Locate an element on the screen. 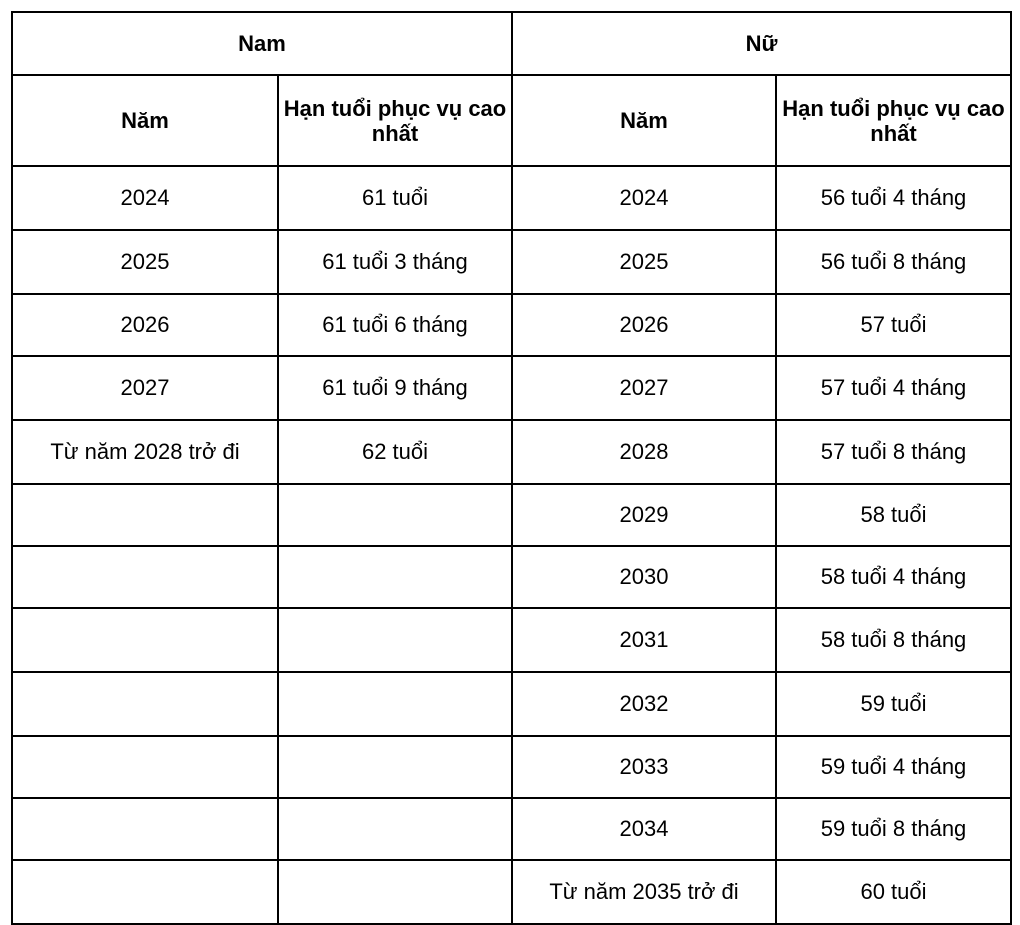 The image size is (1020, 925). table-row: 2027 61 tuổi 9 tháng 2027 57 tuổi 4 tháng is located at coordinates (512, 388).